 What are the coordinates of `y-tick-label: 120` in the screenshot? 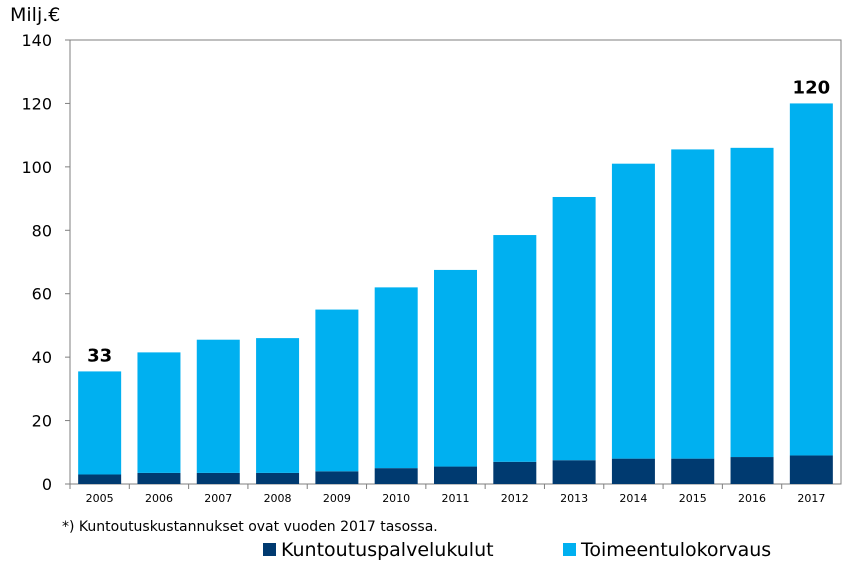 It's located at (36, 103).